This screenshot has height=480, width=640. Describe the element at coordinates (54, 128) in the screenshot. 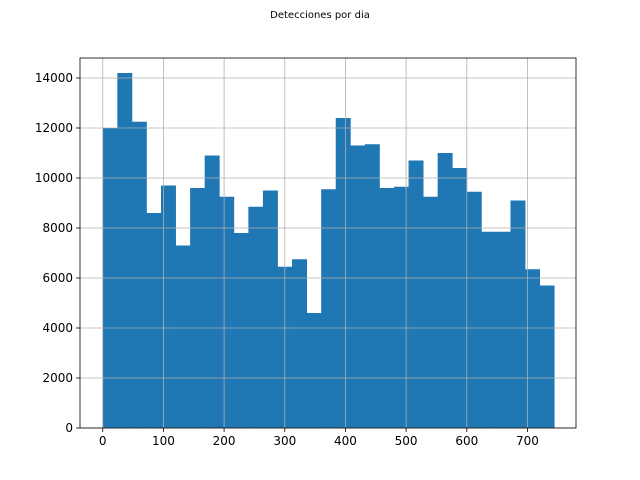

I see `y-tick-label: 12000` at that location.